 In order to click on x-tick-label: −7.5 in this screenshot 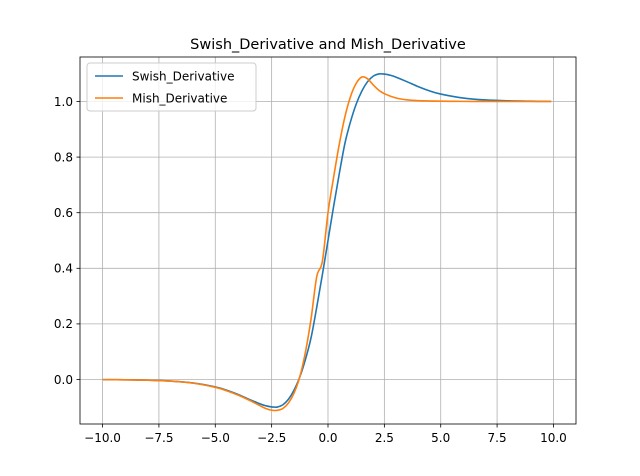, I will do `click(158, 438)`.